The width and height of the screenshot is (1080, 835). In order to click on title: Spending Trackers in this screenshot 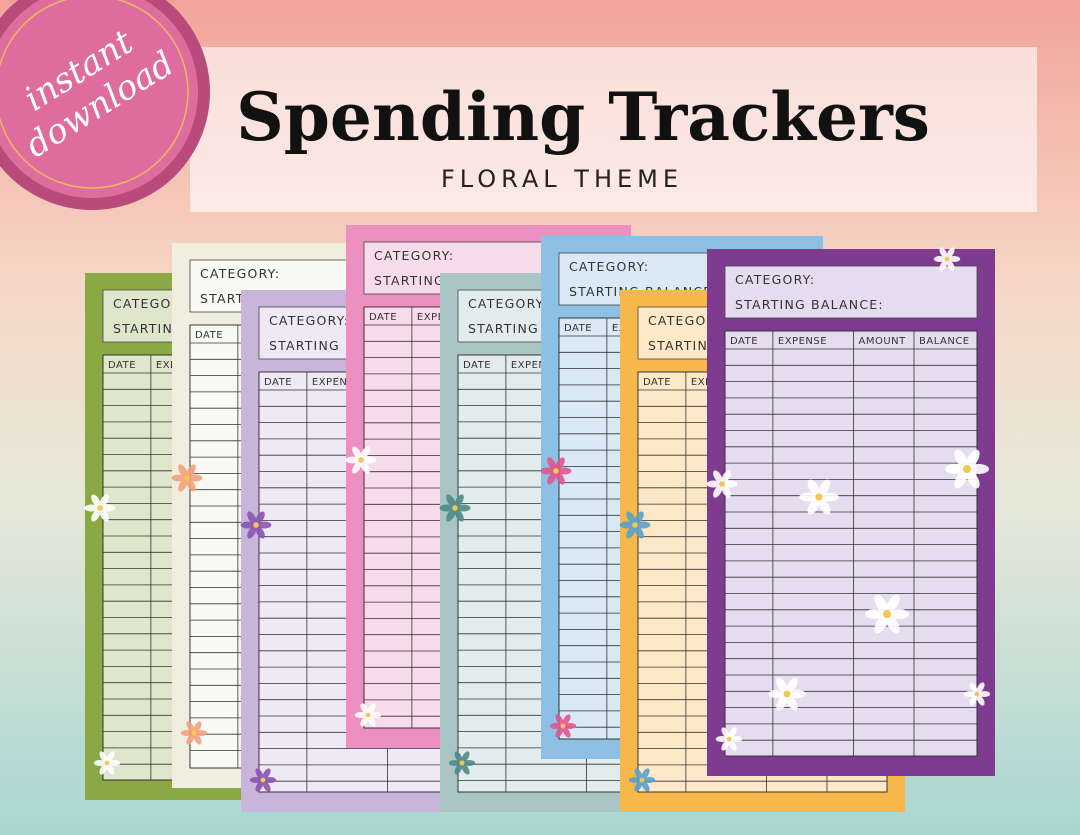, I will do `click(583, 117)`.